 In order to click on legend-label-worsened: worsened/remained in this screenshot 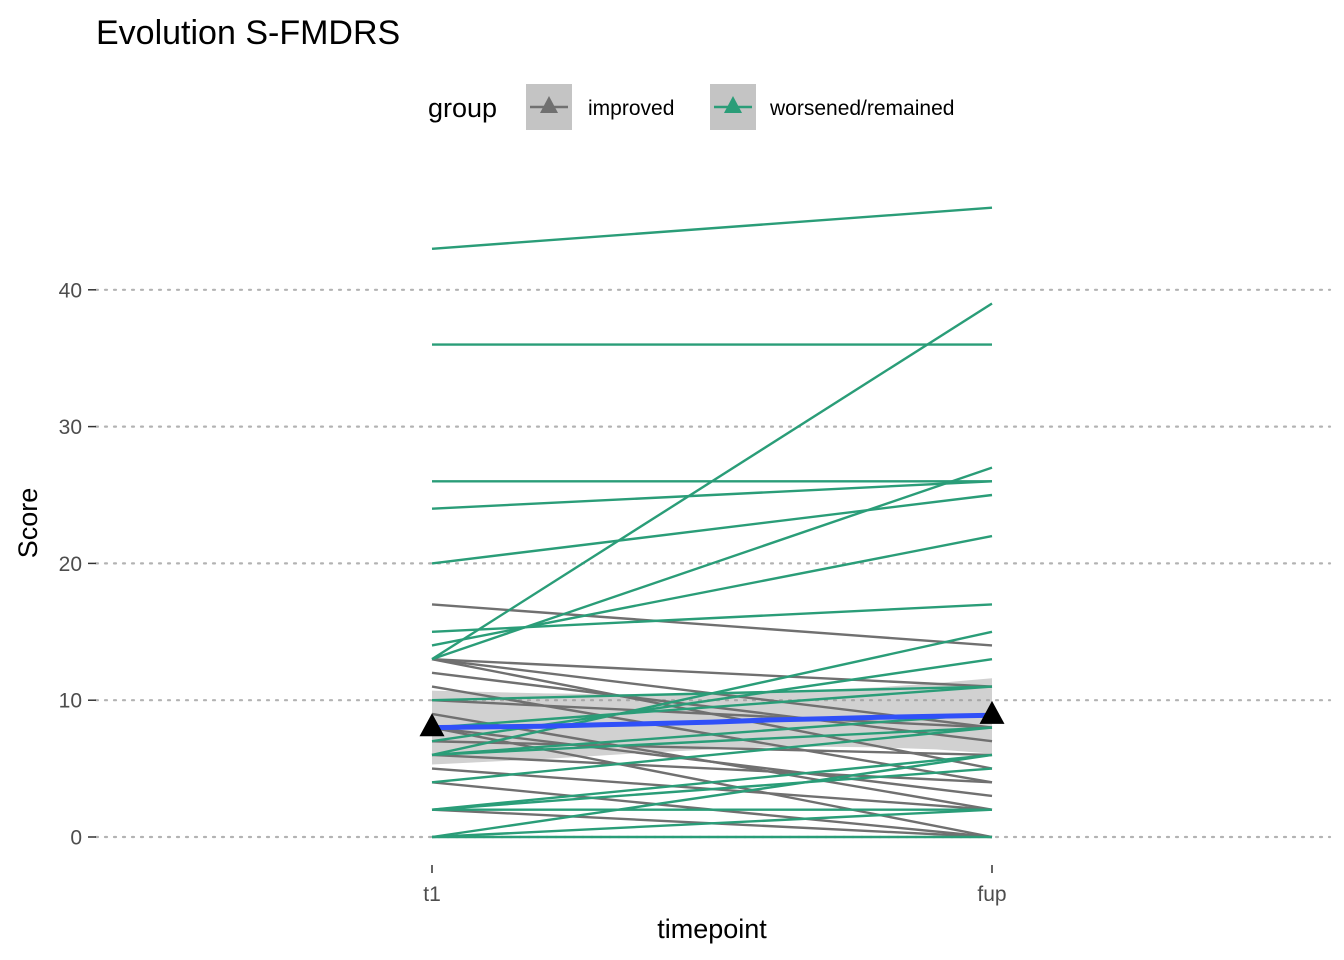, I will do `click(861, 108)`.